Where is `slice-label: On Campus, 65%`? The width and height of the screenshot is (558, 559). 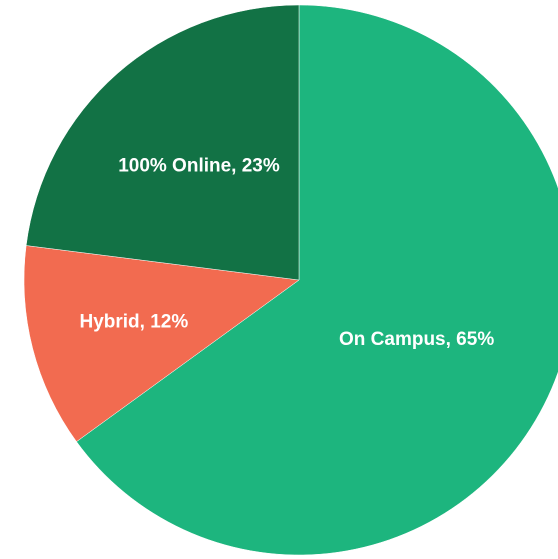 slice-label: On Campus, 65% is located at coordinates (416, 339).